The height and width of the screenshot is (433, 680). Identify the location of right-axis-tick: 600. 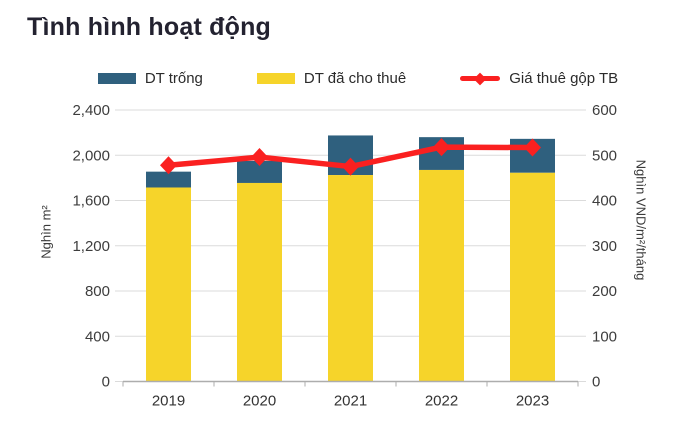
(604, 110).